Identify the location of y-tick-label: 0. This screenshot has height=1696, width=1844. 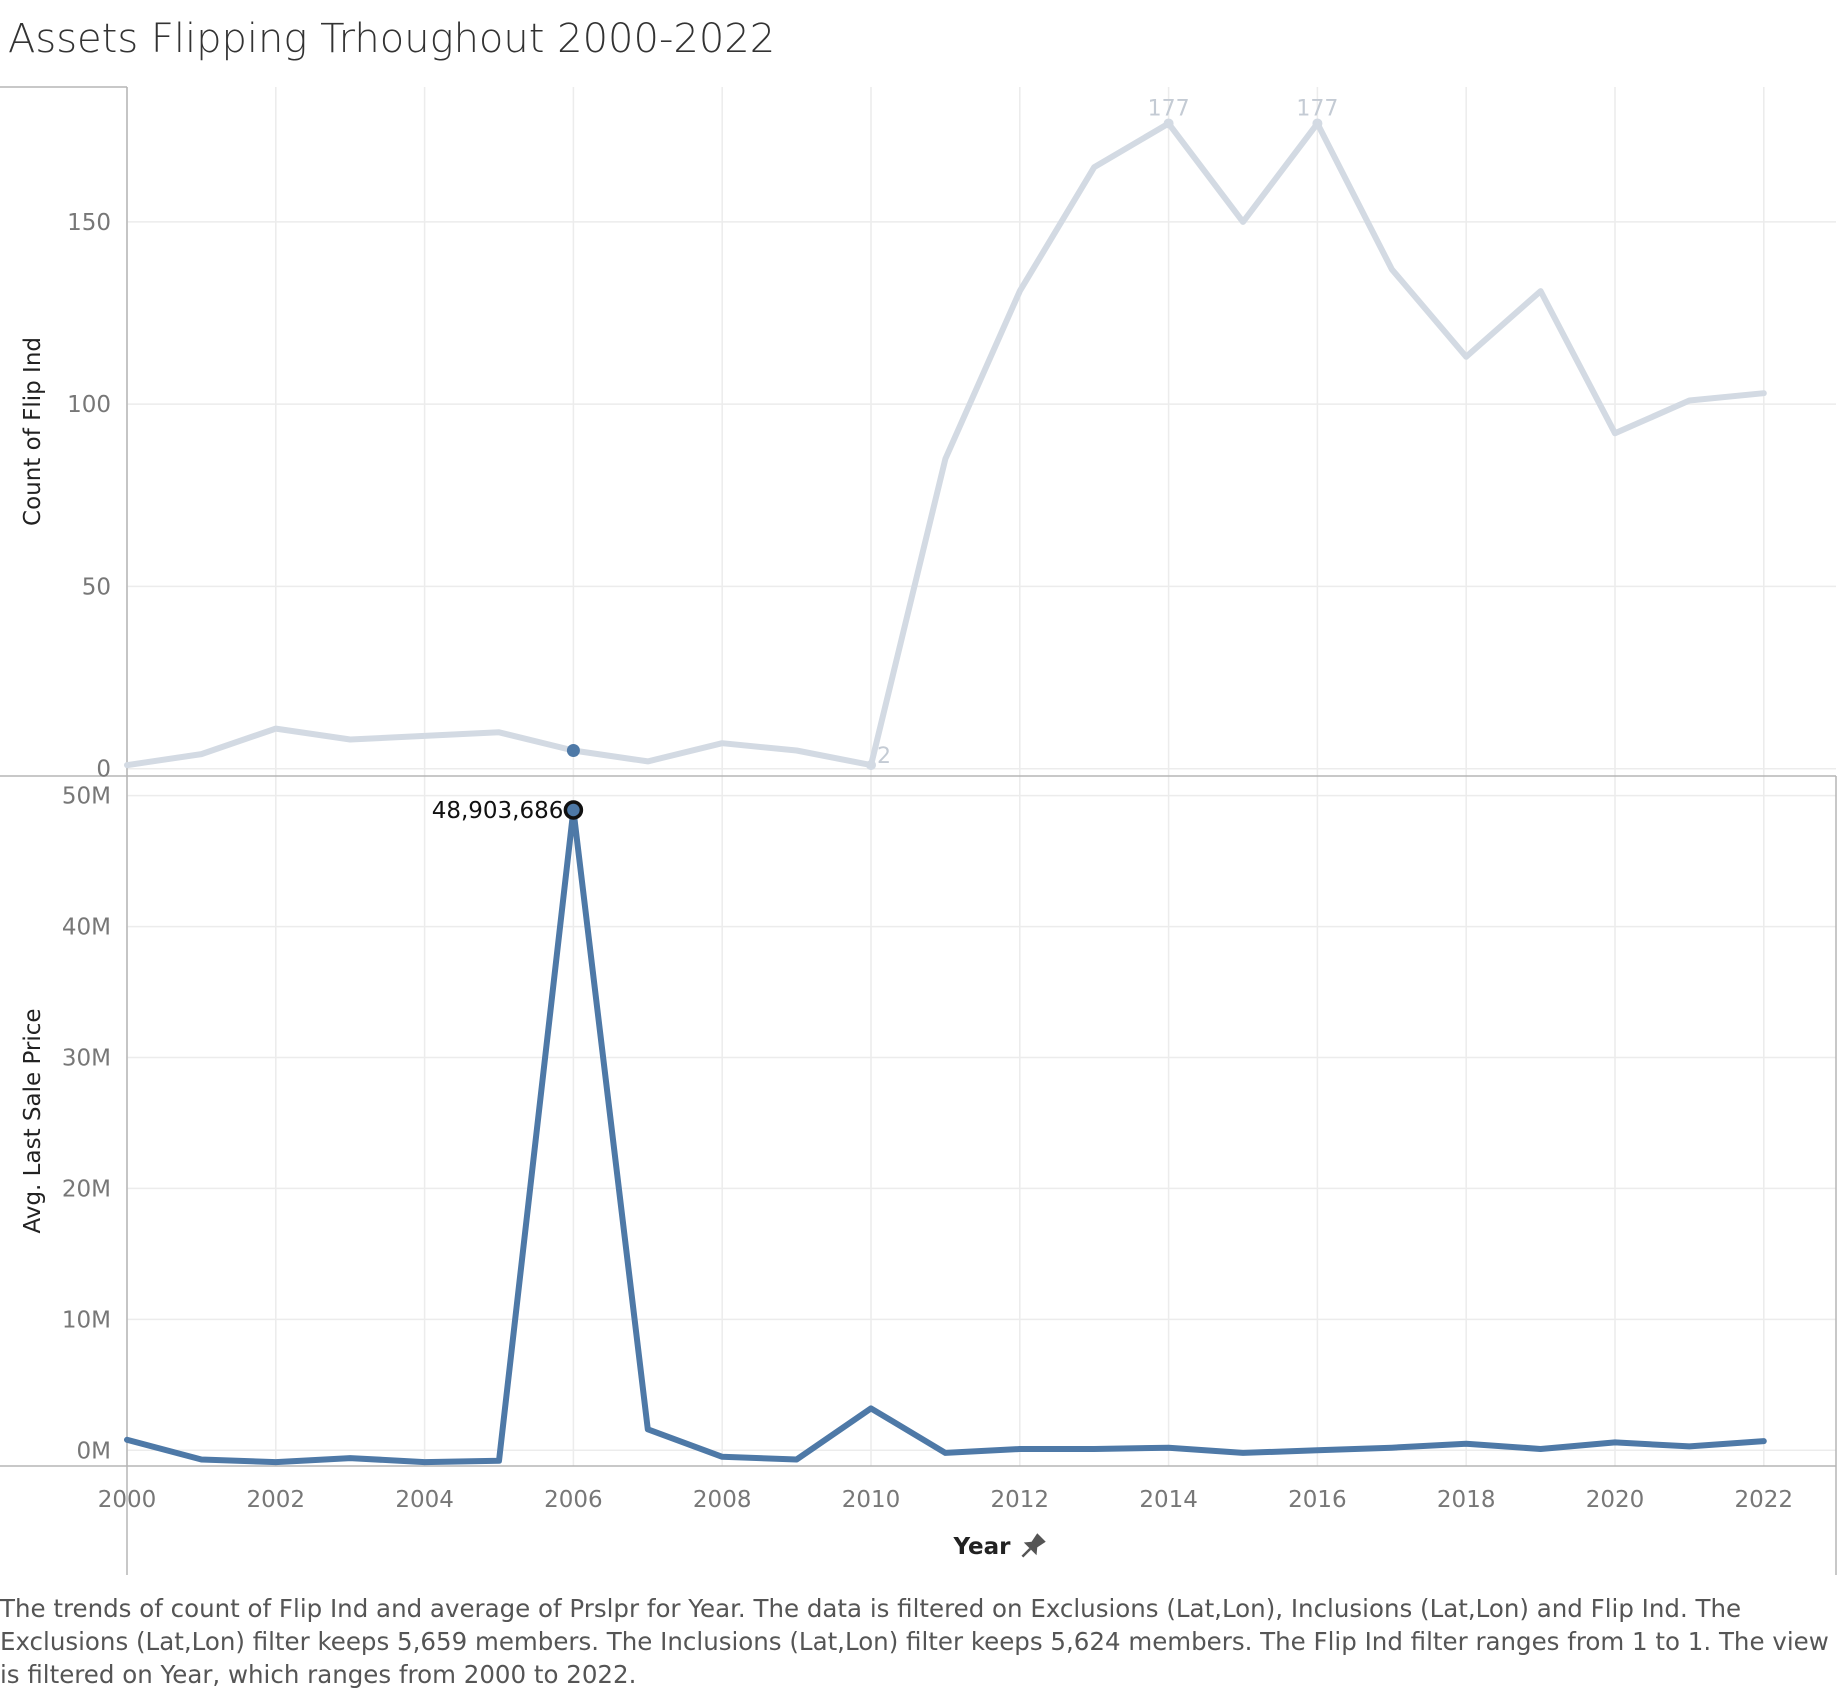
(103, 770).